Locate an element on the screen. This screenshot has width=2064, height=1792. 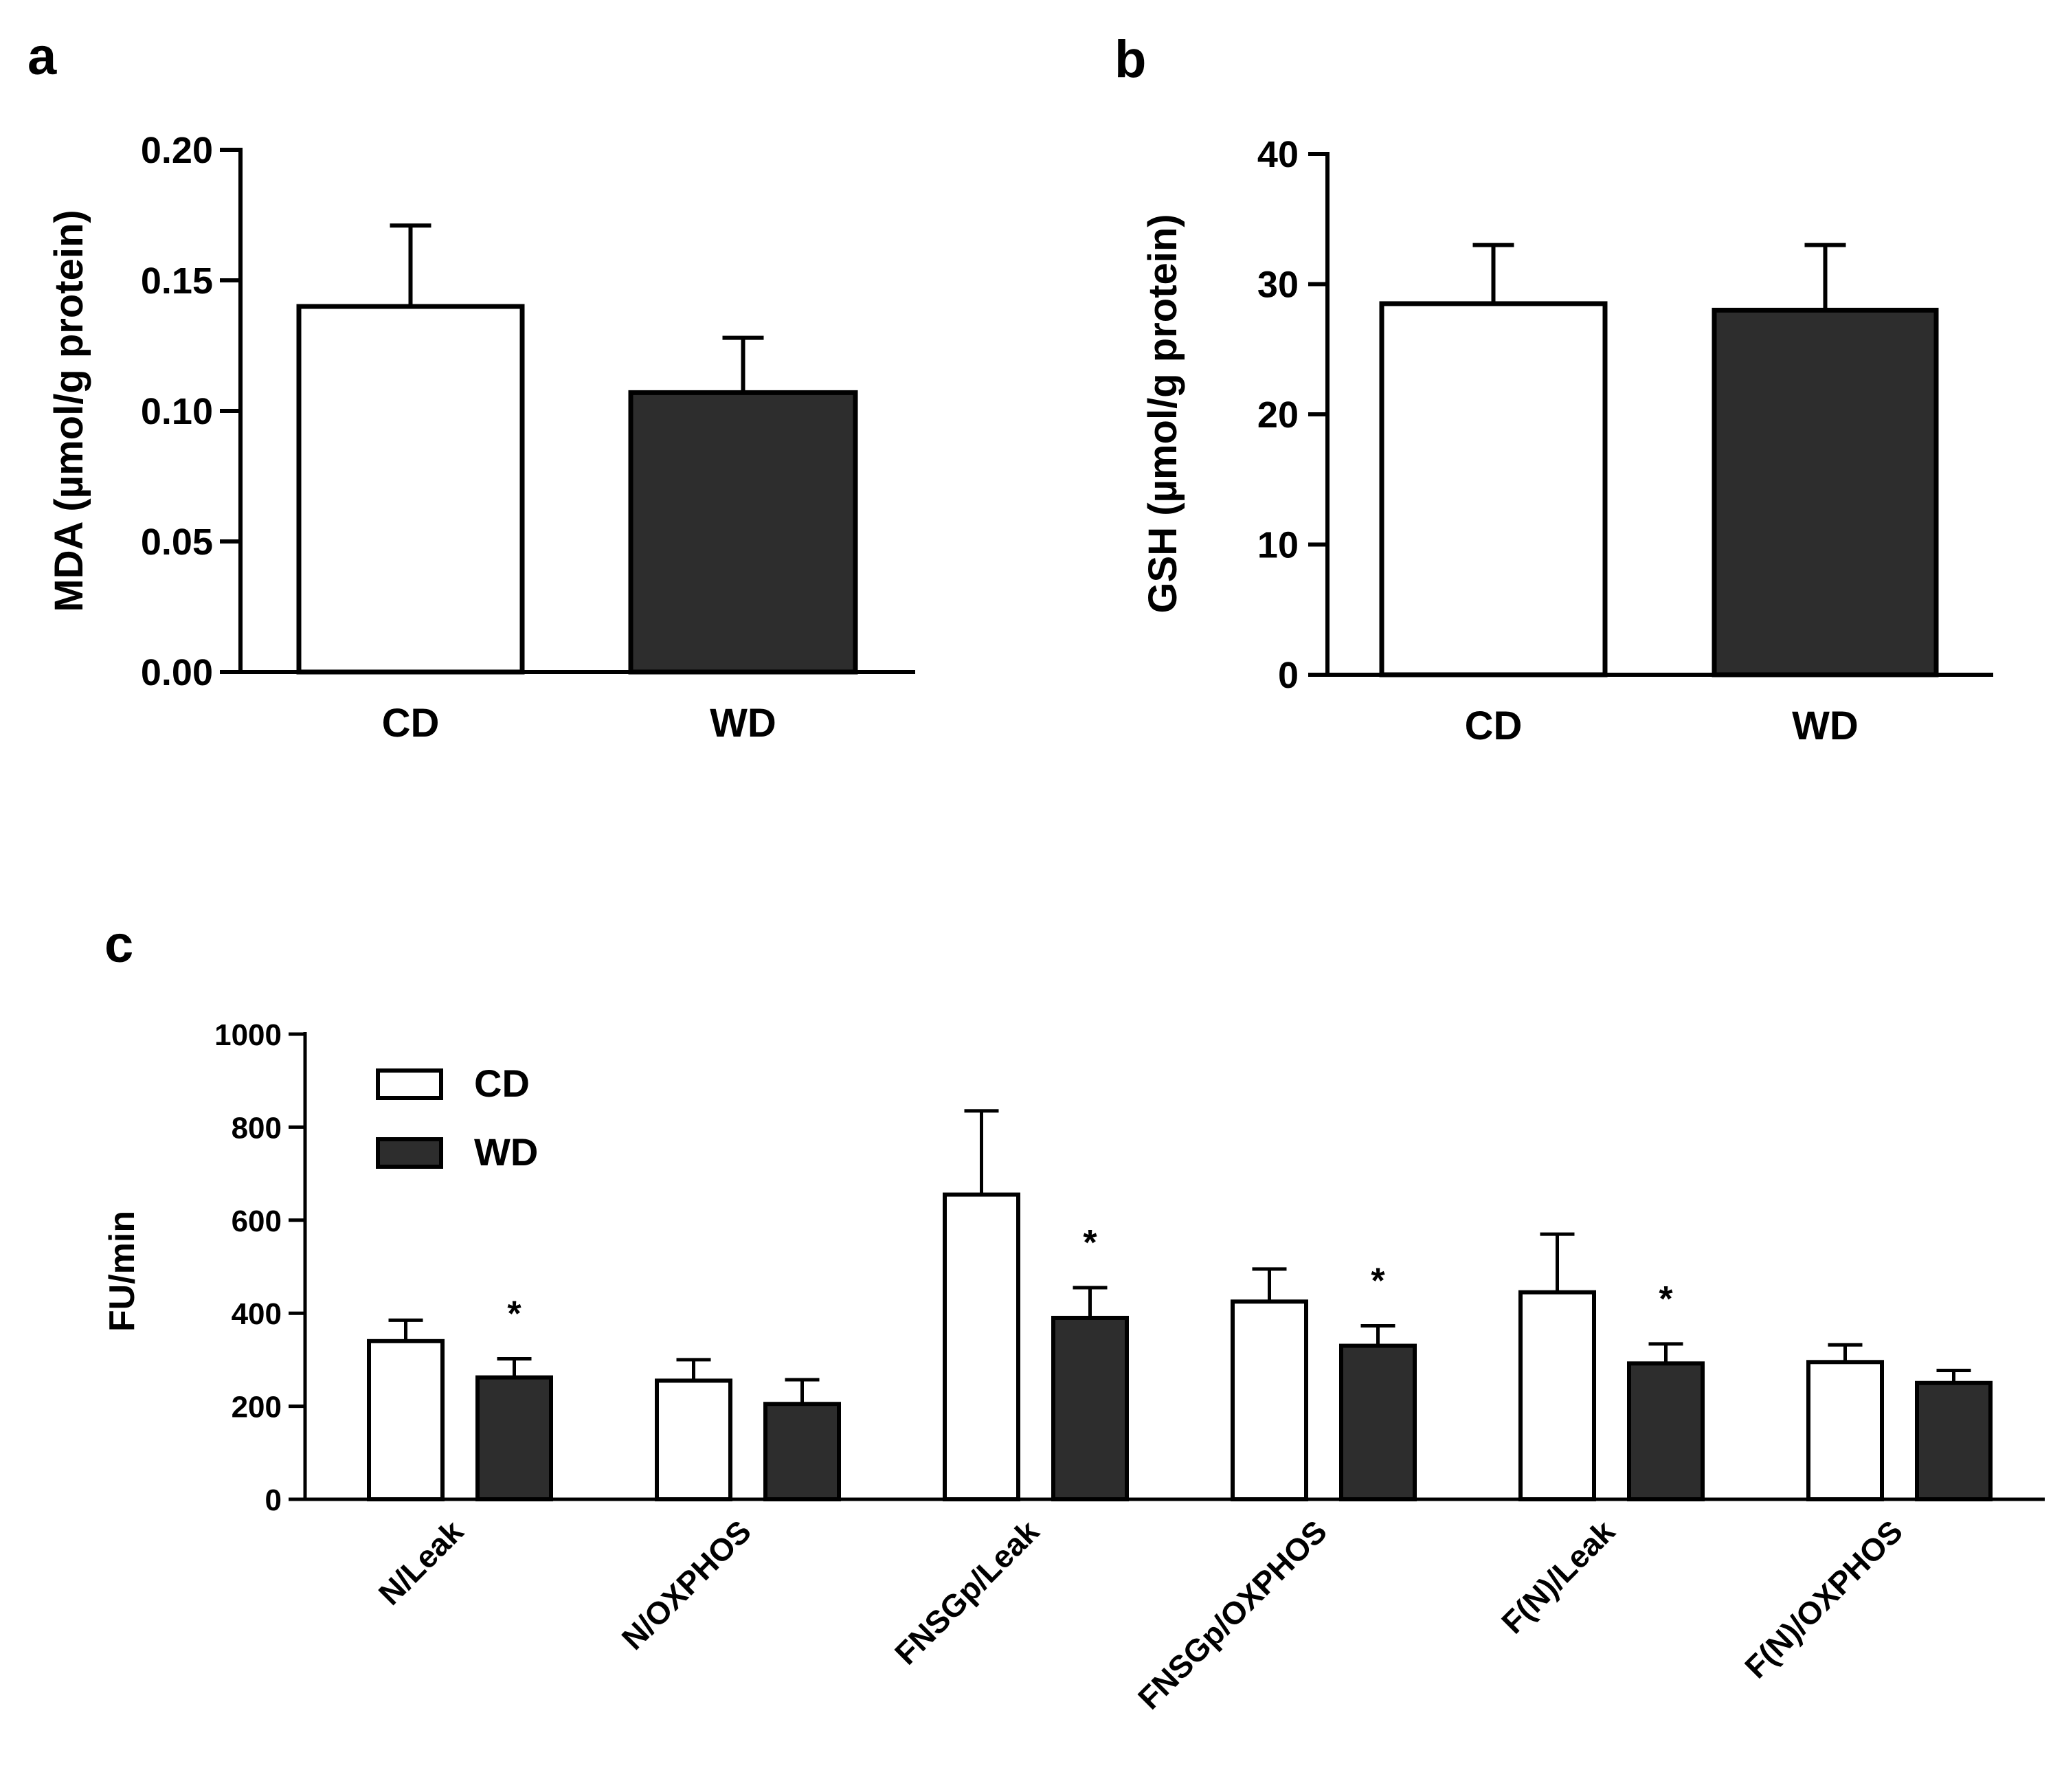
panel-a-y-axis-title: MDA (µmol/g protein) is located at coordinates (69, 411).